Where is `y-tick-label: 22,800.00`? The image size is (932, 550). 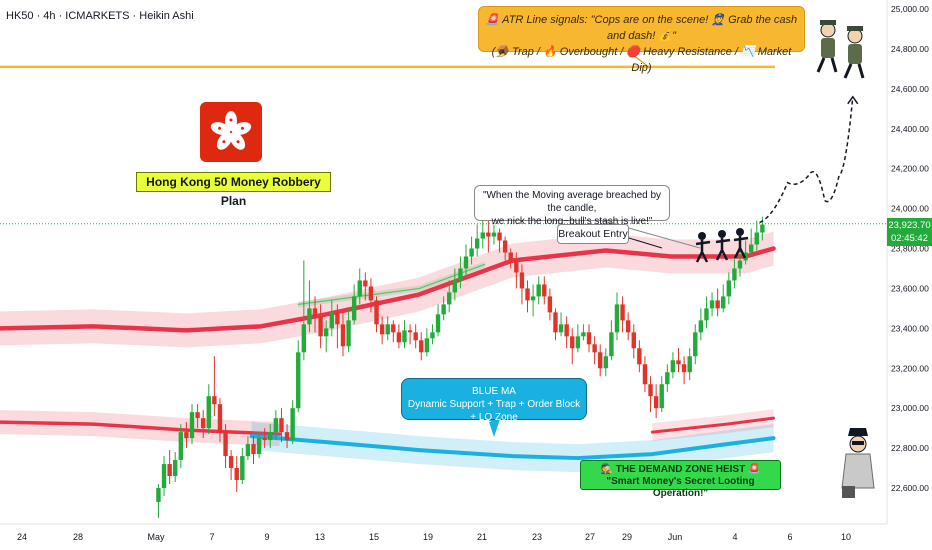 y-tick-label: 22,800.00 is located at coordinates (910, 448).